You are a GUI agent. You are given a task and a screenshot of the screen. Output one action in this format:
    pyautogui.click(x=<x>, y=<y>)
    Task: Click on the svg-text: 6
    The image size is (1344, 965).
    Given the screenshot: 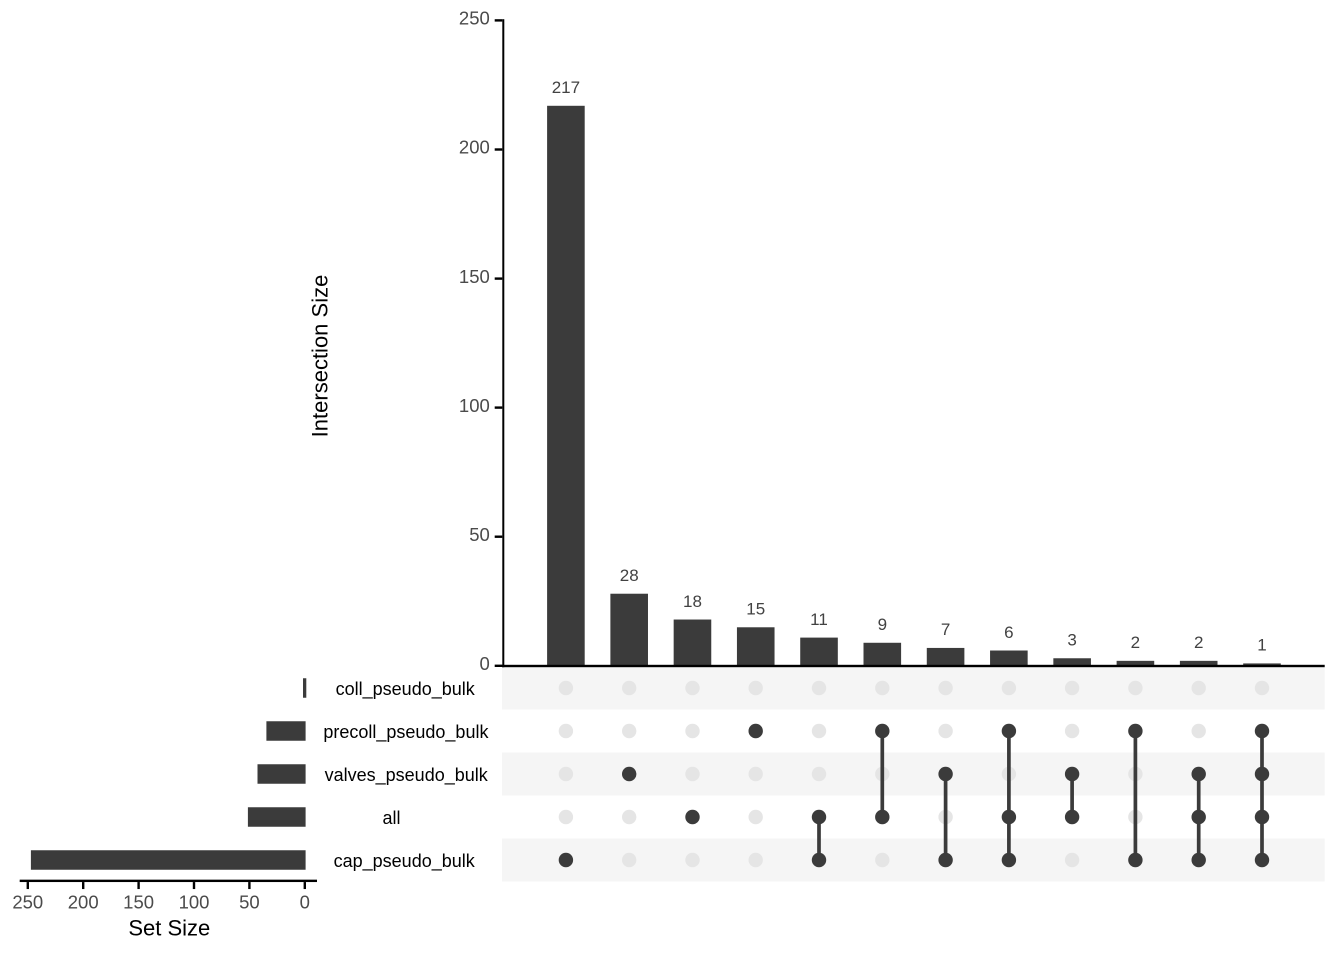 What is the action you would take?
    pyautogui.click(x=1008, y=632)
    